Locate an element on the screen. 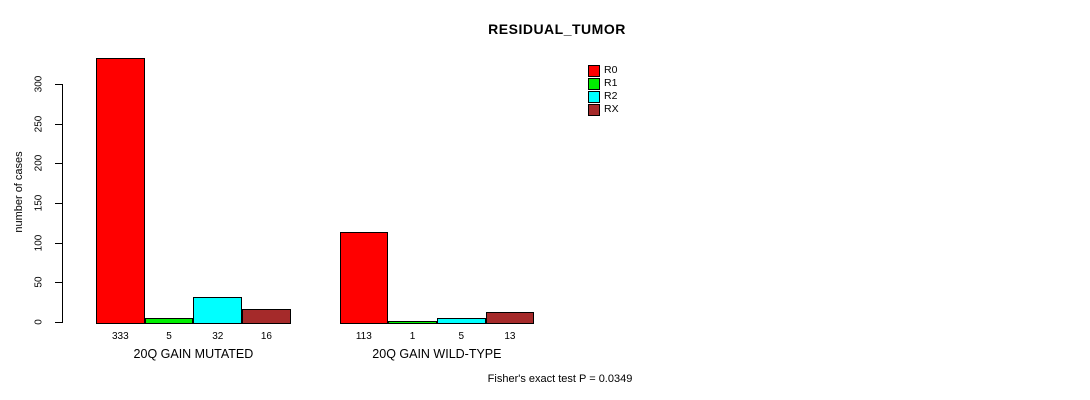 The width and height of the screenshot is (1090, 400). annotation-text: Fisher's exact test P = 0.0349 is located at coordinates (560, 379).